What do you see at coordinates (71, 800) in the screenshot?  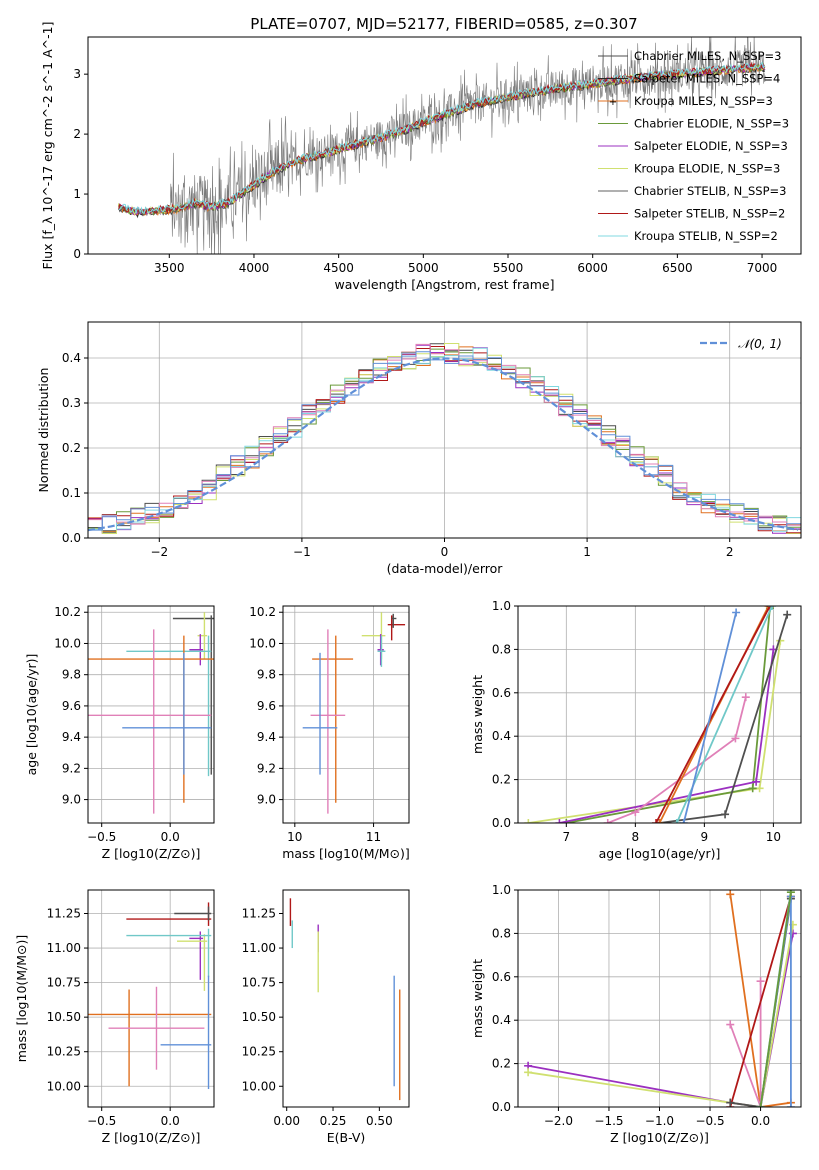 I see `age_vs_Z-ytick-label: 9.0` at bounding box center [71, 800].